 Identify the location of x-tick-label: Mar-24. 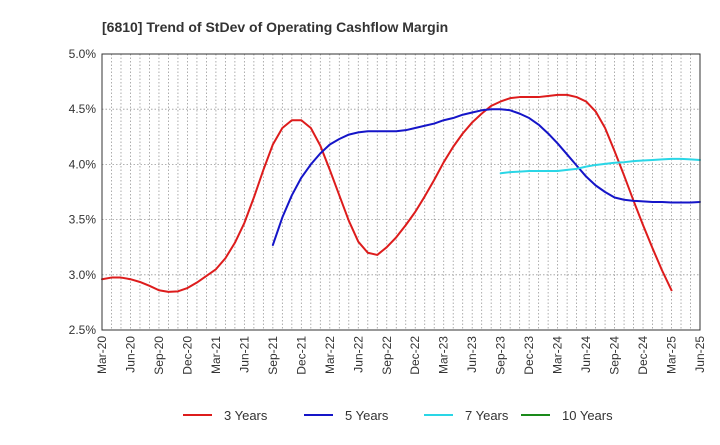
(558, 355).